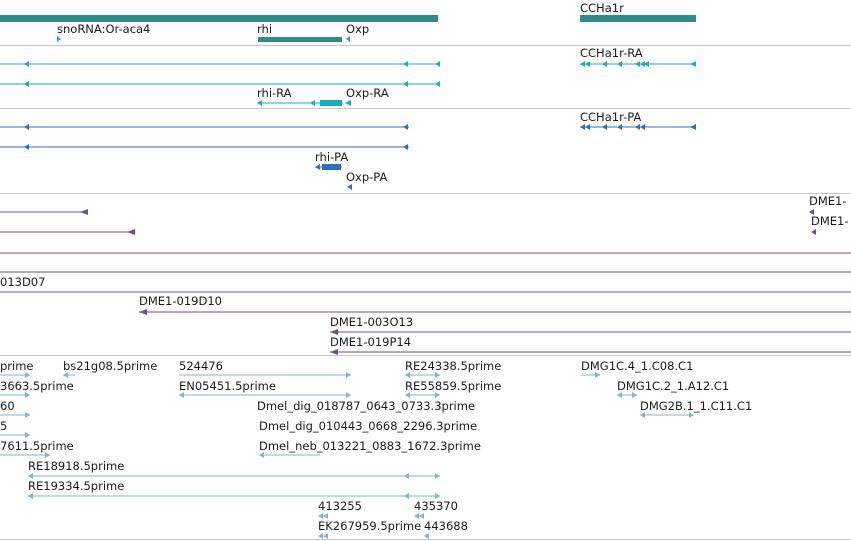 The width and height of the screenshot is (851, 541). Describe the element at coordinates (227, 386) in the screenshot. I see `est-label: EN05451.5prime` at that location.